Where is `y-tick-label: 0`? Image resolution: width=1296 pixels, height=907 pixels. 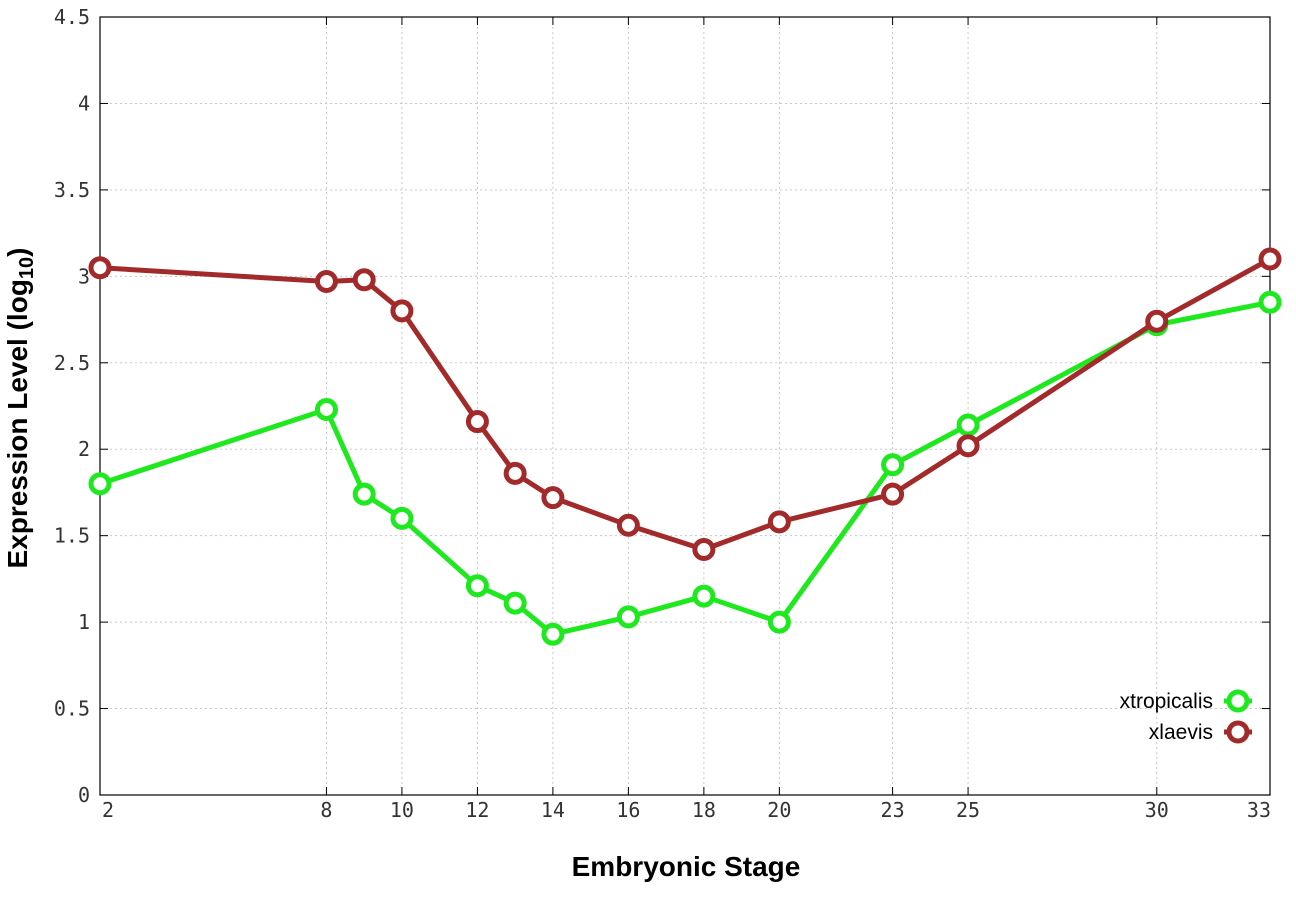
y-tick-label: 0 is located at coordinates (84, 795).